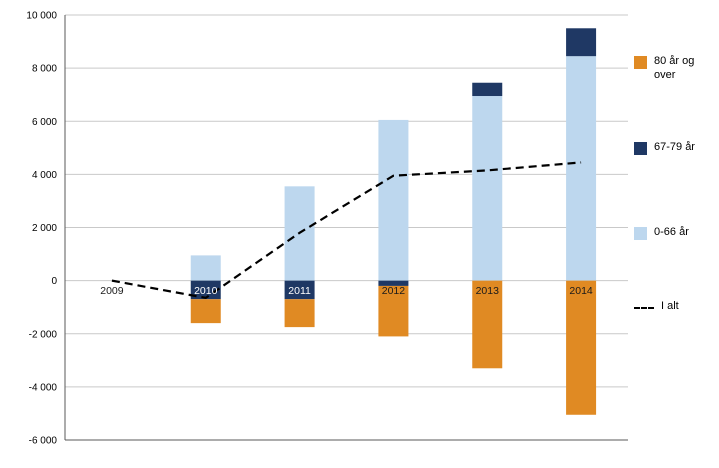 Image resolution: width=719 pixels, height=468 pixels. What do you see at coordinates (640, 148) in the screenshot?
I see `legend-swatch-67-79-aar` at bounding box center [640, 148].